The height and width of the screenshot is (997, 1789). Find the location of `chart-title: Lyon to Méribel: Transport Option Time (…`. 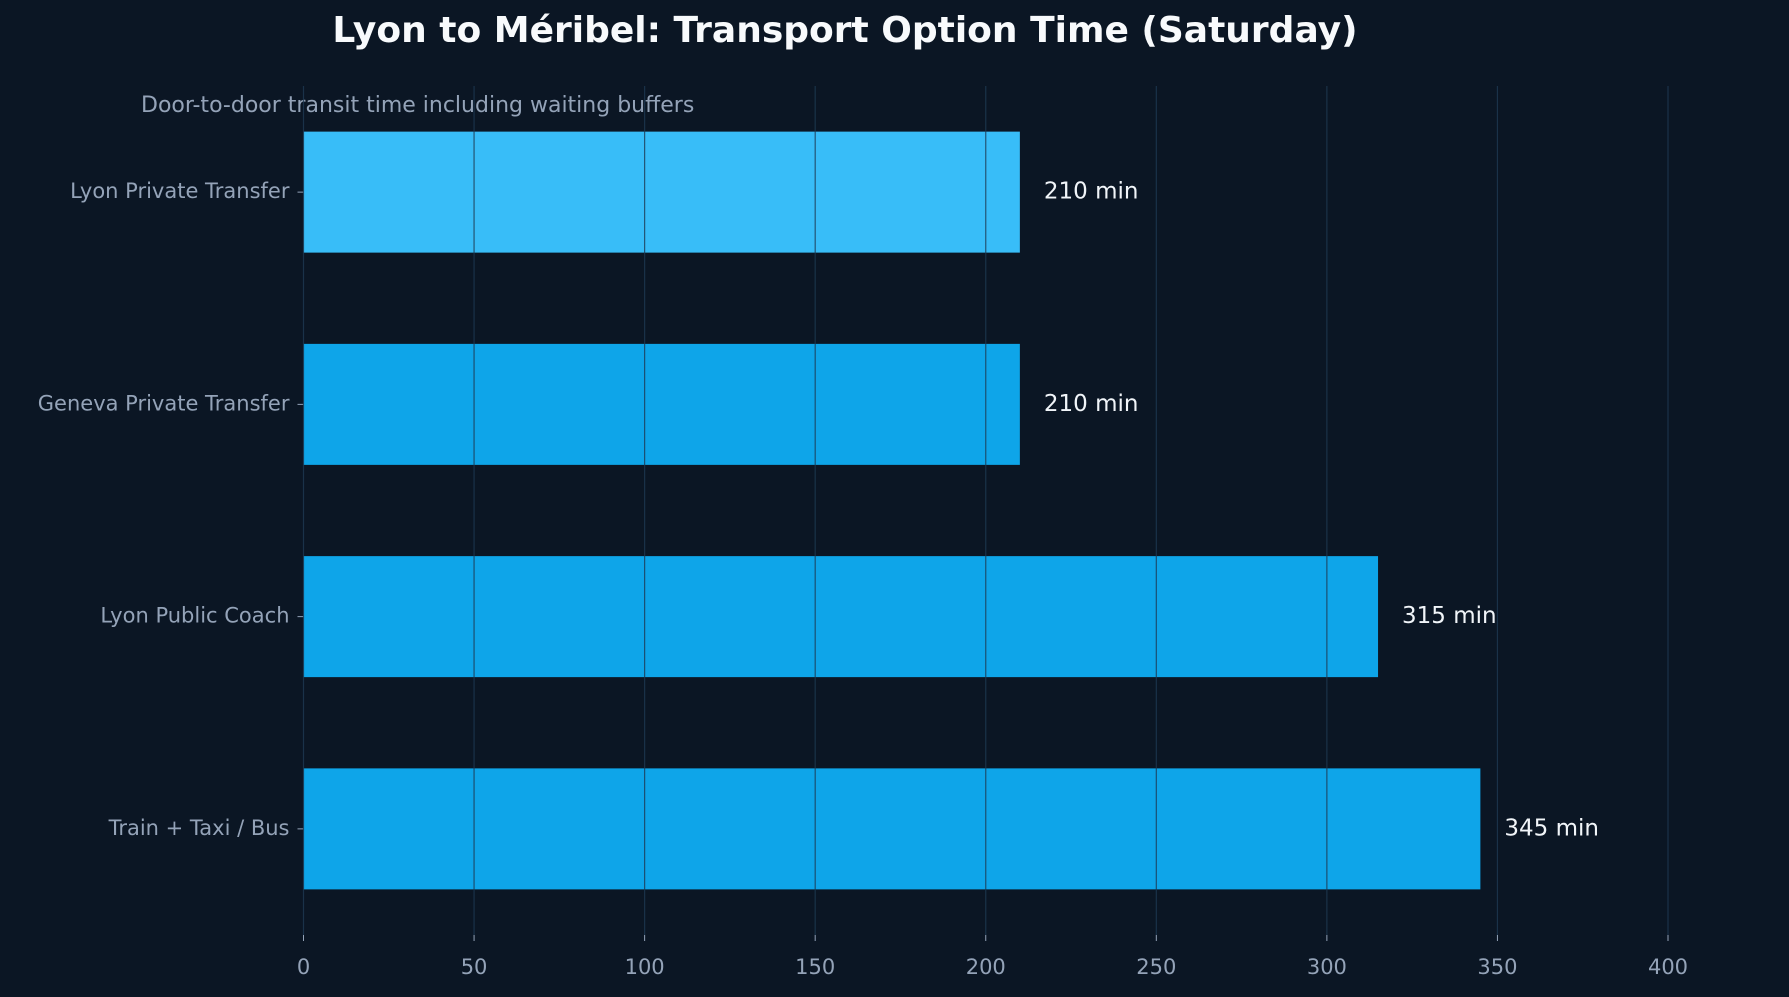

chart-title: Lyon to Méribel: Transport Option Time (… is located at coordinates (844, 30).